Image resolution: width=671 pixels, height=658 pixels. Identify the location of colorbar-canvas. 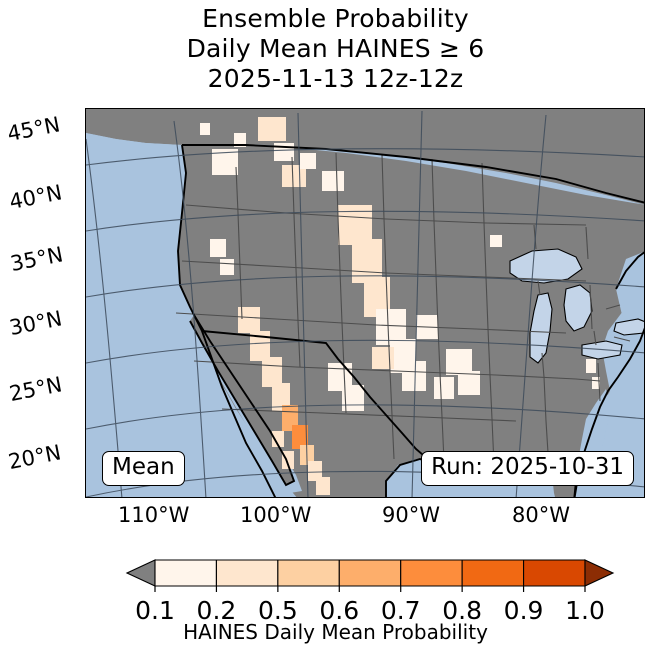
(370, 575).